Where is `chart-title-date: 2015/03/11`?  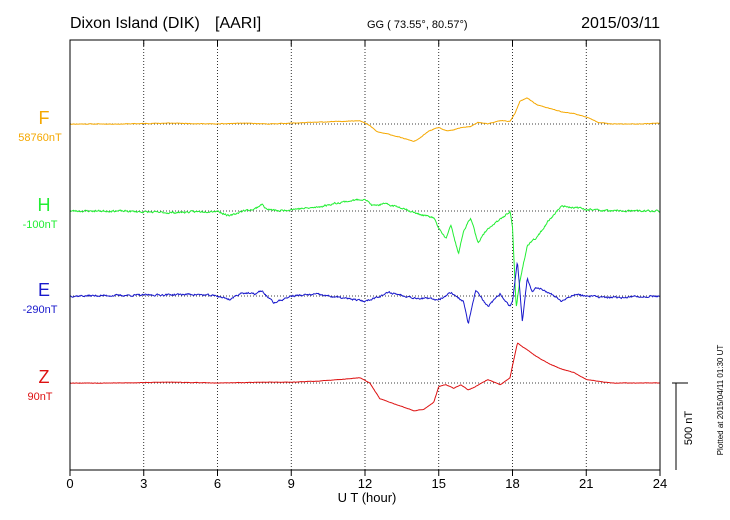 chart-title-date: 2015/03/11 is located at coordinates (620, 23).